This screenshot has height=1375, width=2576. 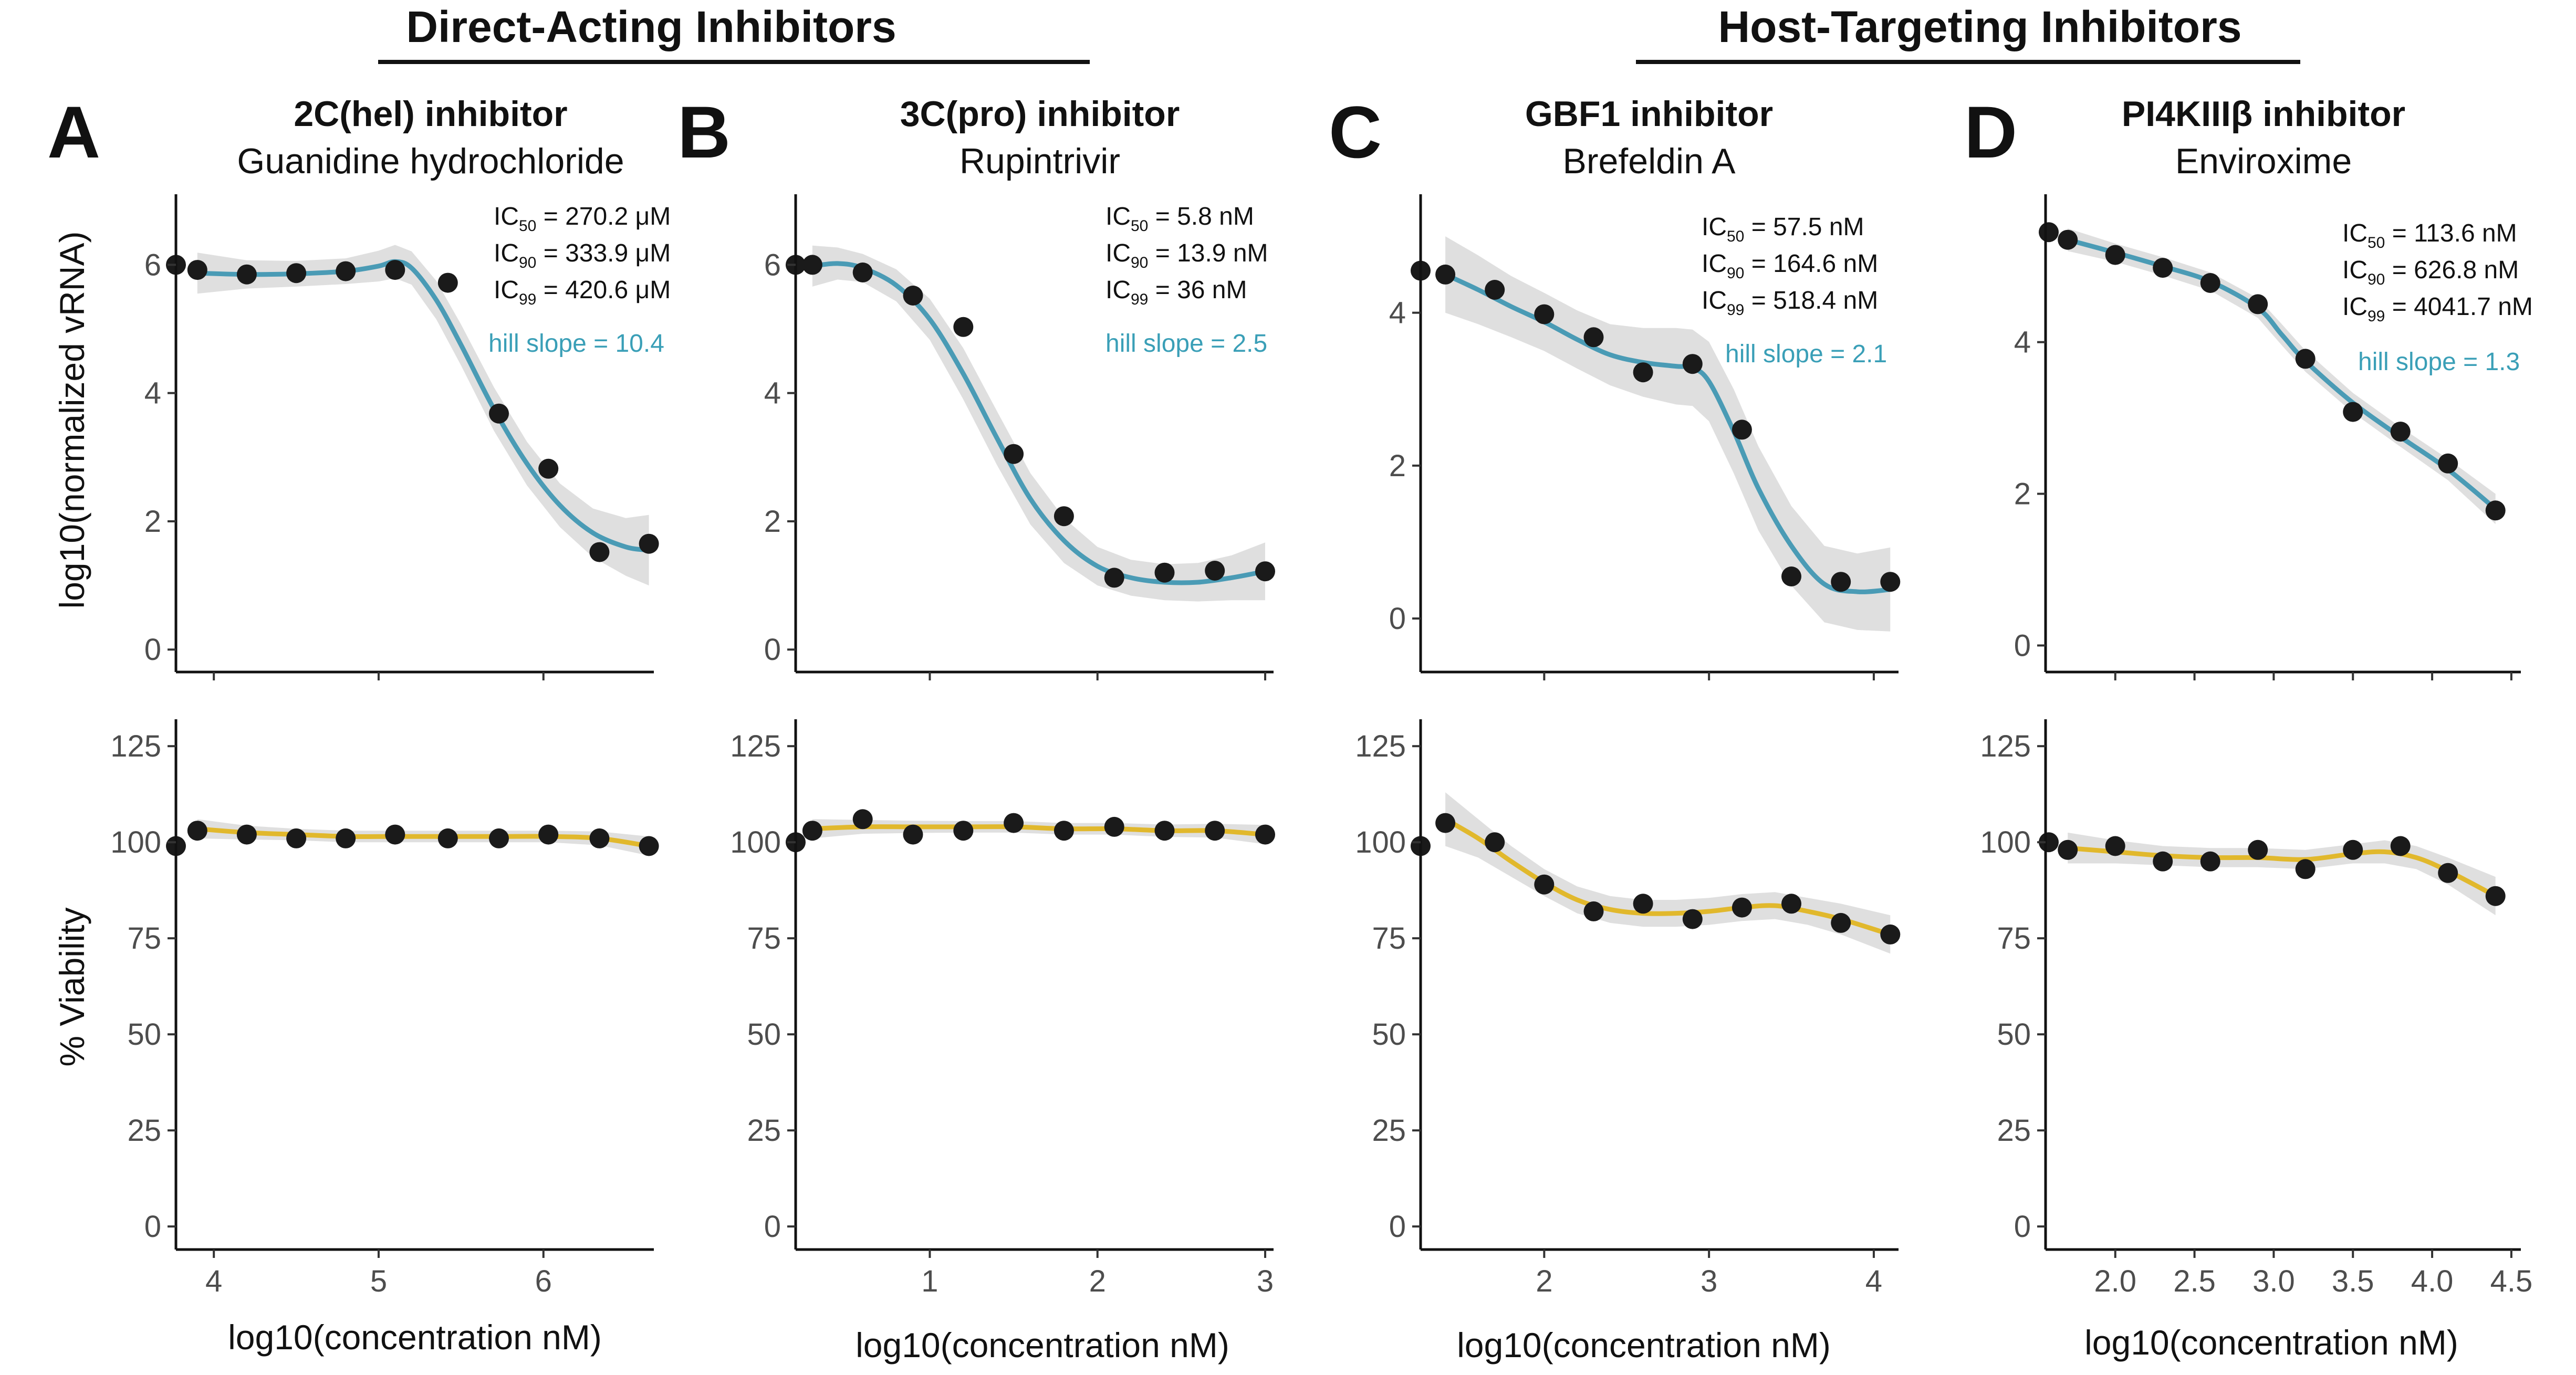 What do you see at coordinates (2430, 272) in the screenshot?
I see `ic90-d: IC90 = 626.8 nM` at bounding box center [2430, 272].